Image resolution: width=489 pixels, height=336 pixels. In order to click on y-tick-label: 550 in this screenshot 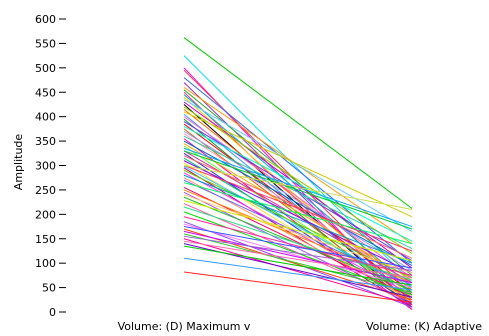, I will do `click(45, 43)`.